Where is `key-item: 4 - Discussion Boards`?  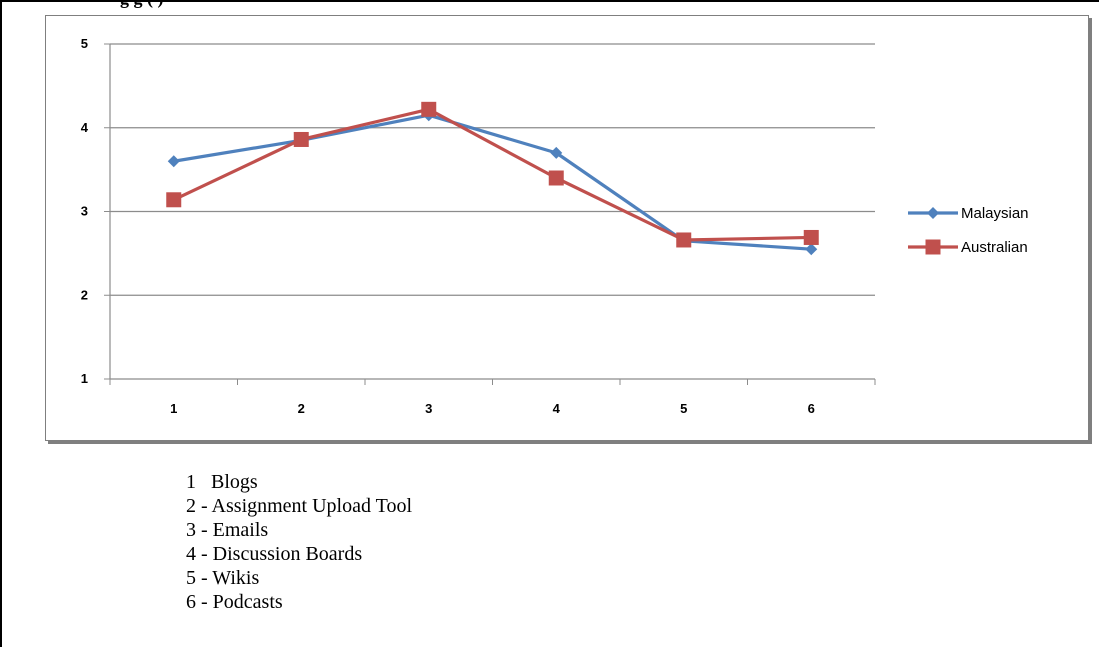
key-item: 4 - Discussion Boards is located at coordinates (274, 554).